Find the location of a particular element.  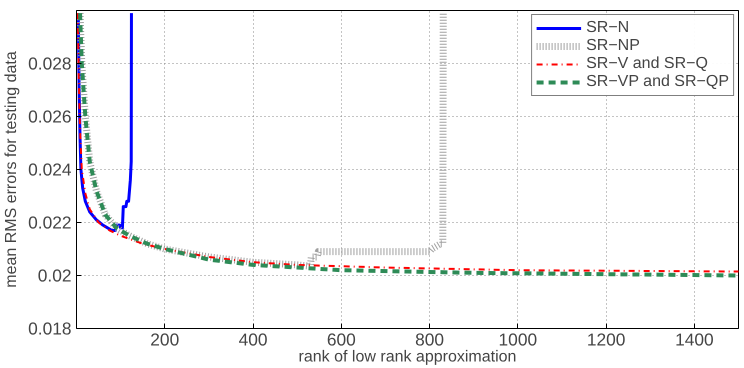

y-tick-label: 0.026 is located at coordinates (50, 116).